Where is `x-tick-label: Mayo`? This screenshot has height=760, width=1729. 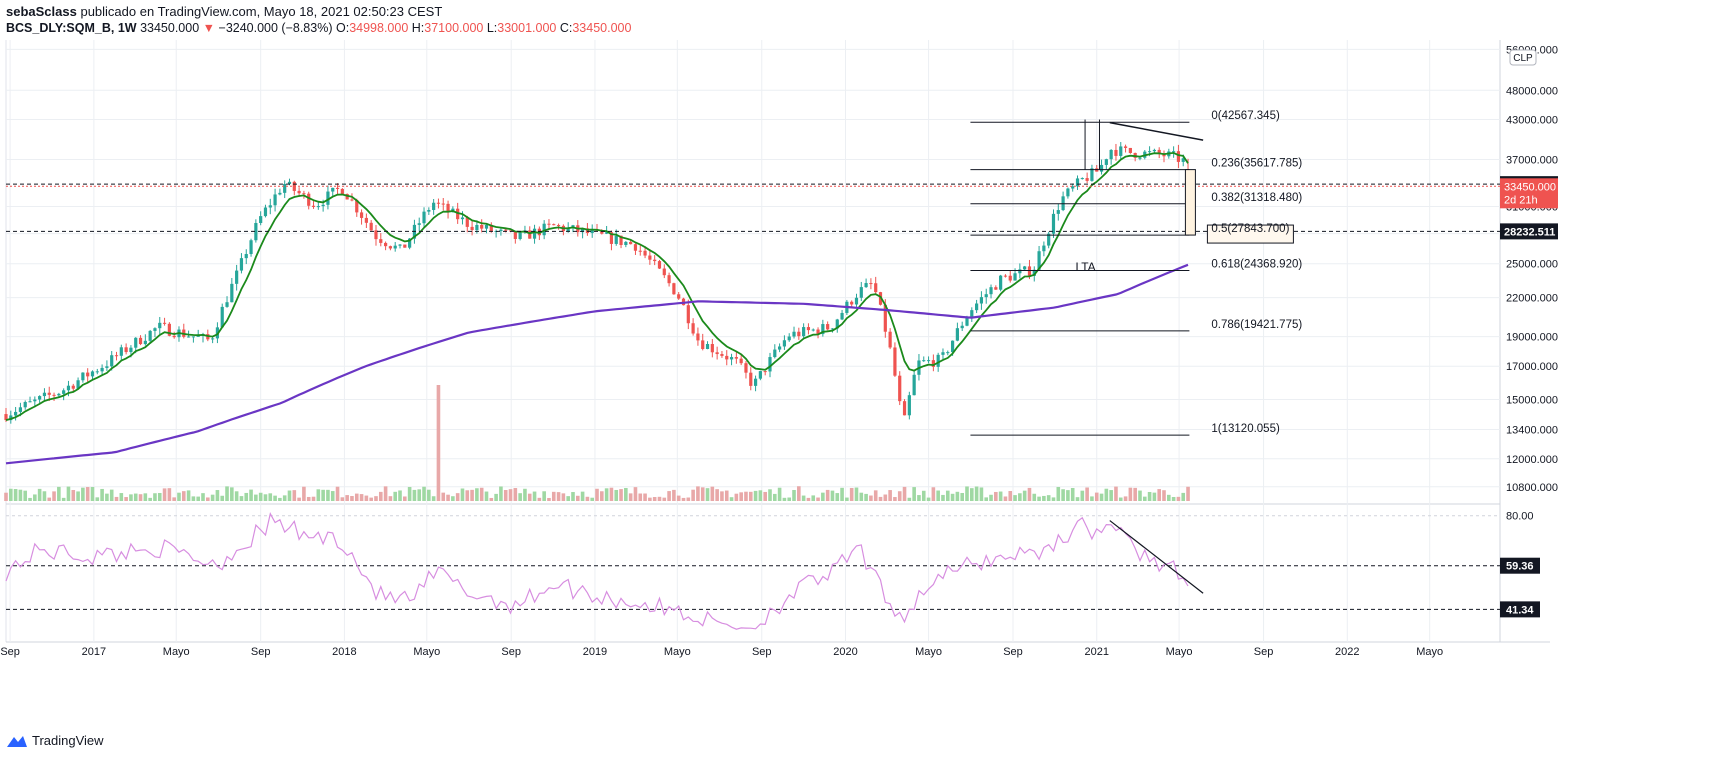
x-tick-label: Mayo is located at coordinates (1429, 652).